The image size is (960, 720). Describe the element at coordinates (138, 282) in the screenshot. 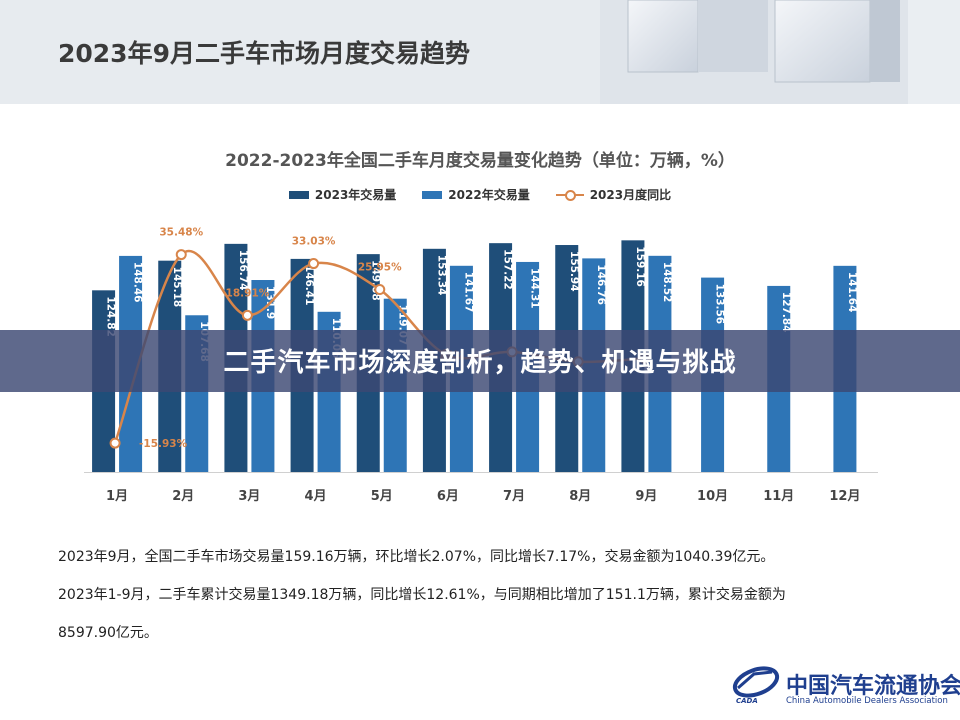

I see `bar-label-2022: 148.46` at that location.